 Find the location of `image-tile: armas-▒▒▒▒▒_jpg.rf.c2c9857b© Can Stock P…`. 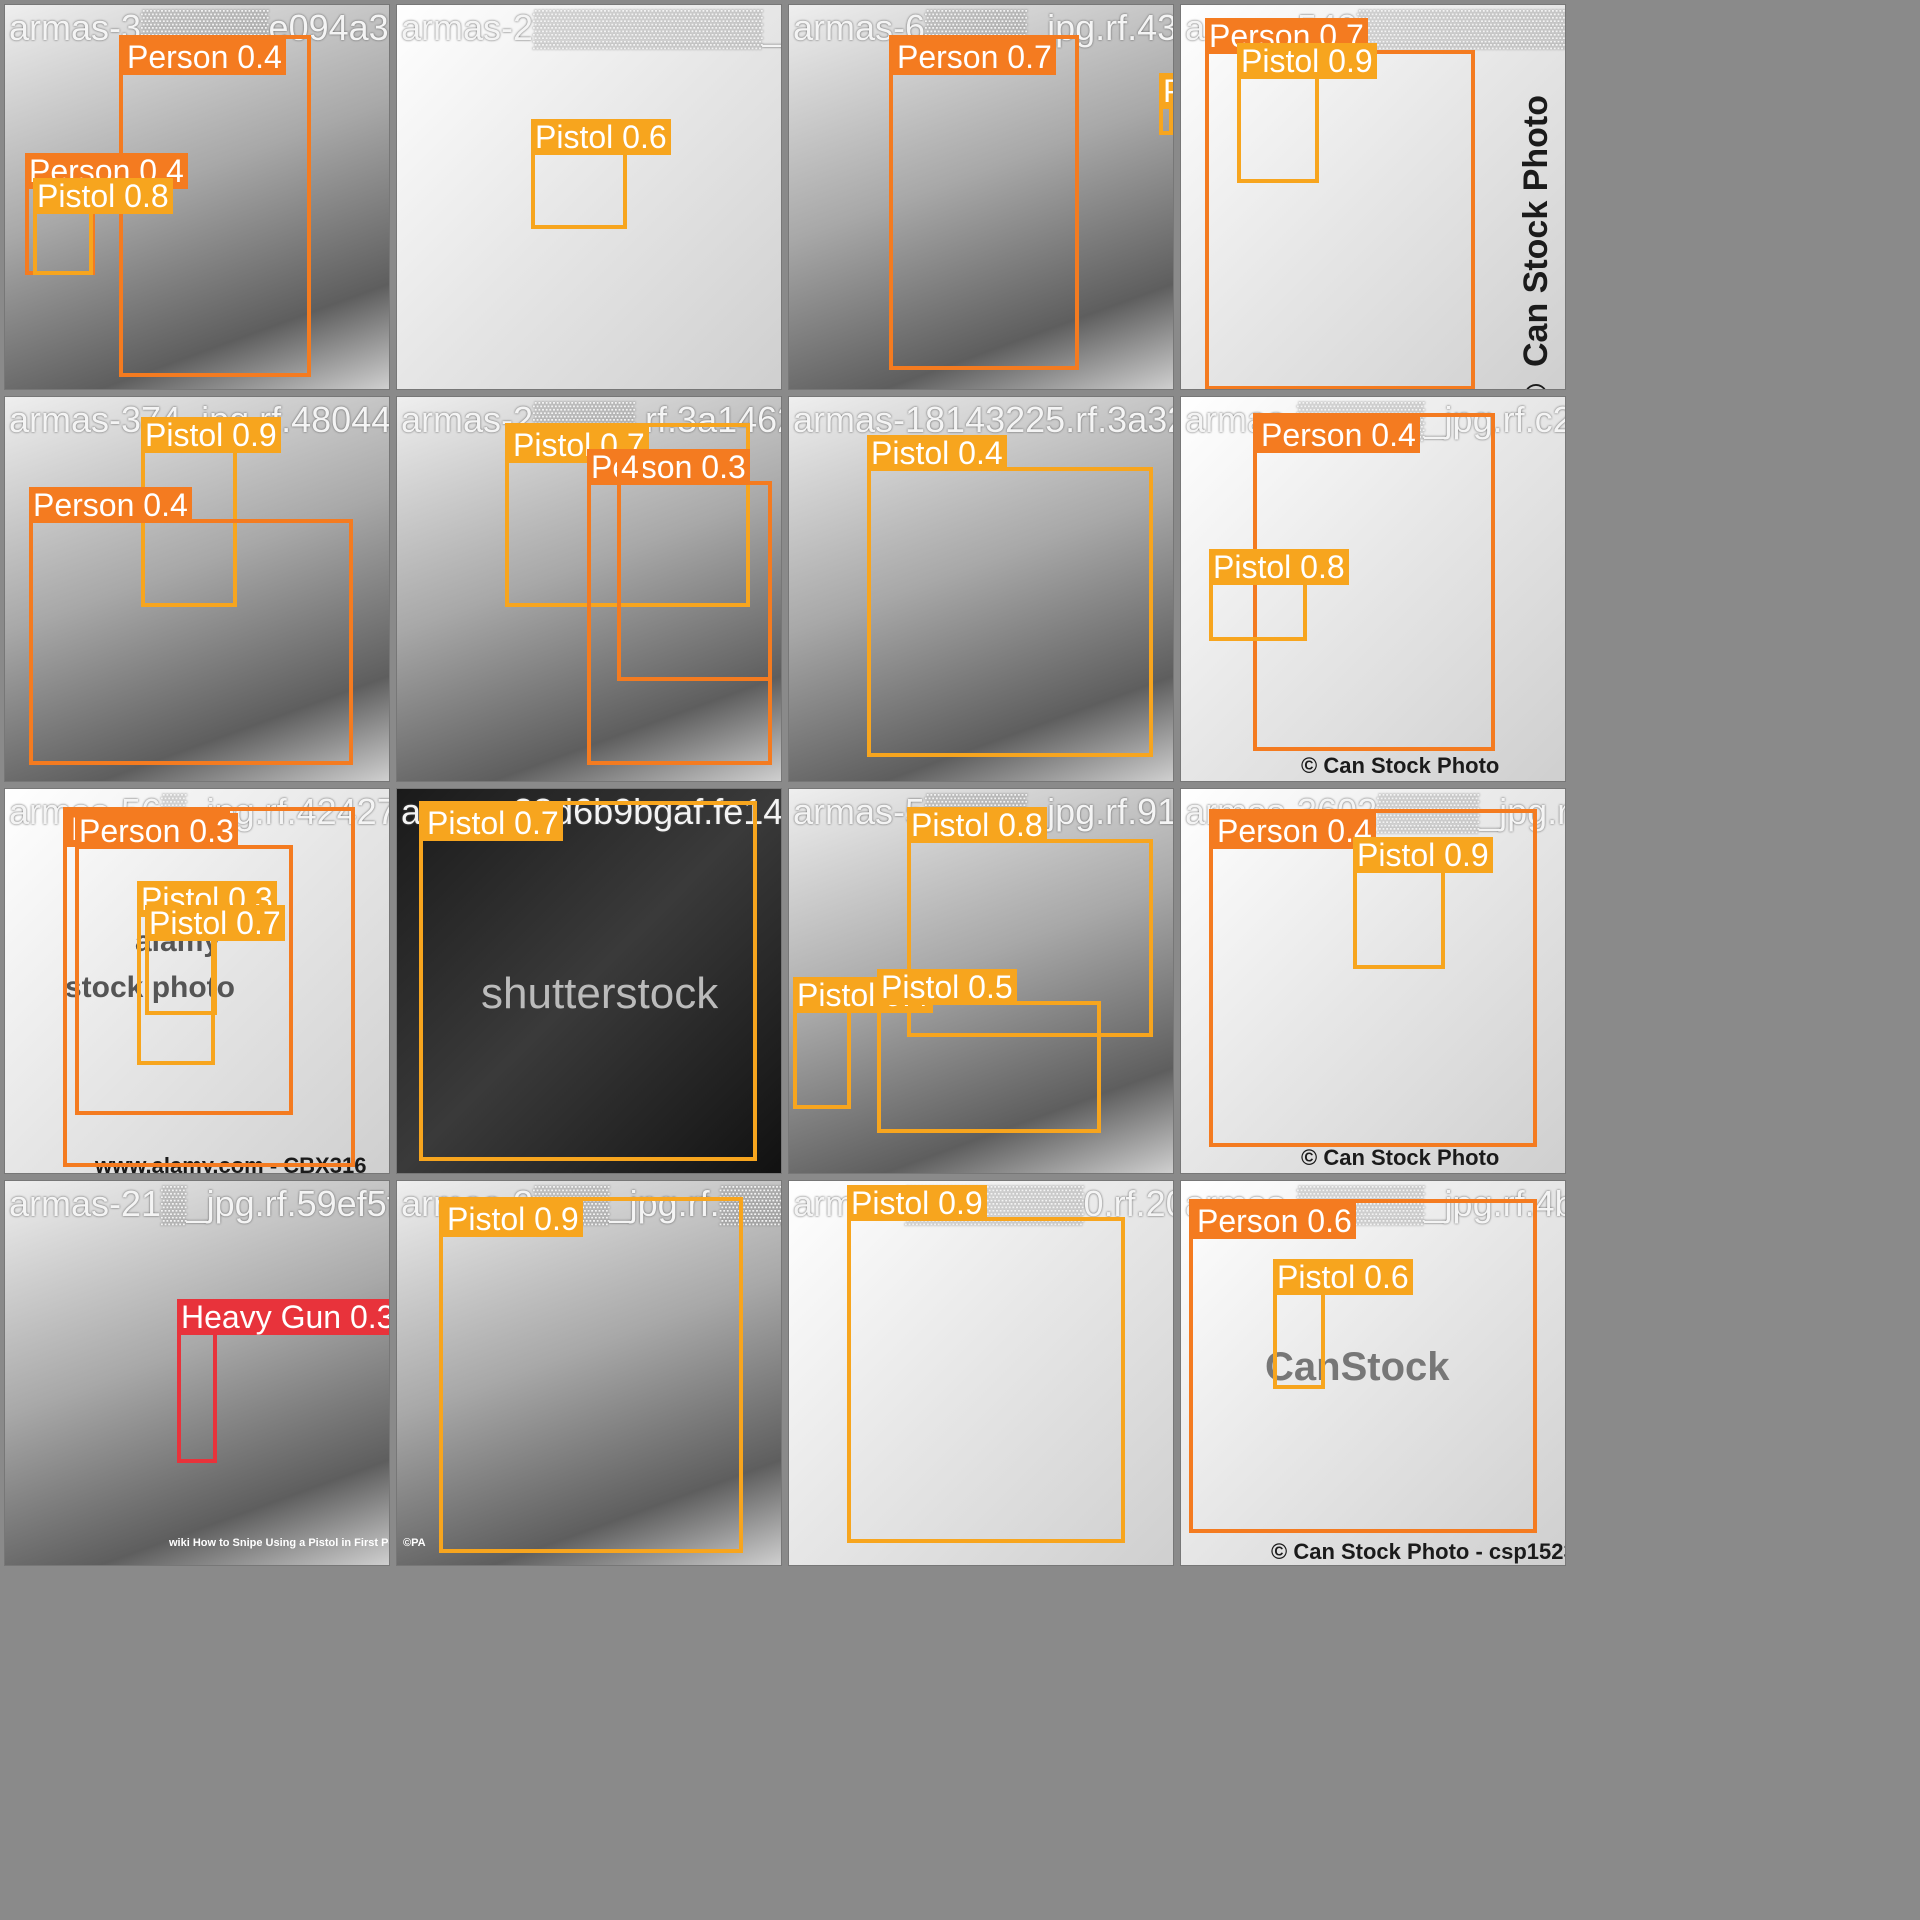

image-tile: armas-▒▒▒▒▒_jpg.rf.c2c9857b© Can Stock P… is located at coordinates (1373, 589).